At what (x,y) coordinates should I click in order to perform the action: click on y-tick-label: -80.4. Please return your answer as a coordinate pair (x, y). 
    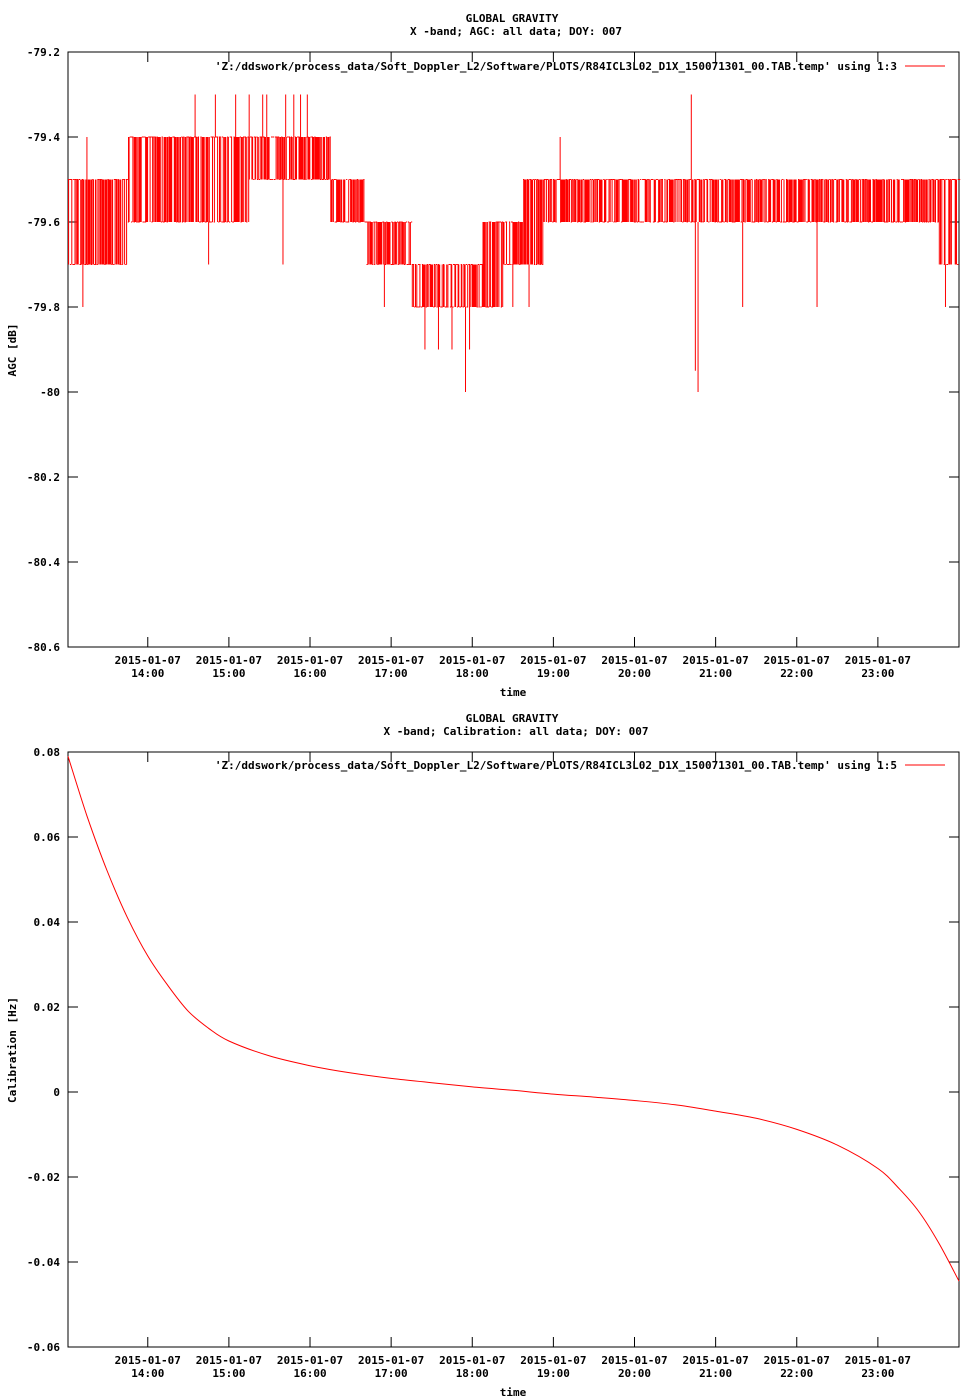
    Looking at the image, I should click on (43, 562).